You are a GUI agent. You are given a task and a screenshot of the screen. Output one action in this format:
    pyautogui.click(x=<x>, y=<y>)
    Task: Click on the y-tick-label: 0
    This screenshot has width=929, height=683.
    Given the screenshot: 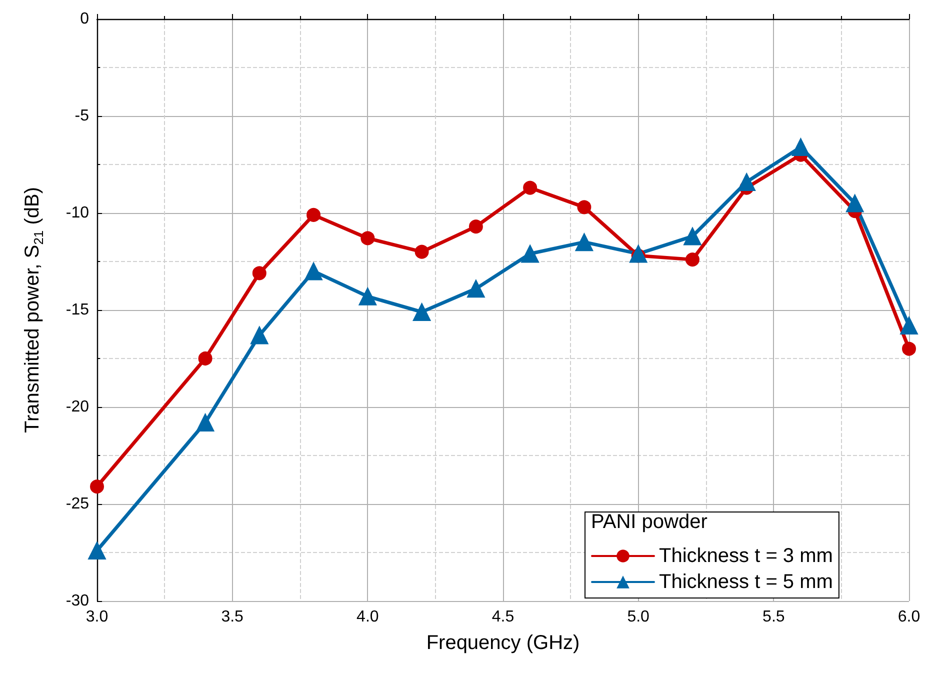 What is the action you would take?
    pyautogui.click(x=85, y=19)
    